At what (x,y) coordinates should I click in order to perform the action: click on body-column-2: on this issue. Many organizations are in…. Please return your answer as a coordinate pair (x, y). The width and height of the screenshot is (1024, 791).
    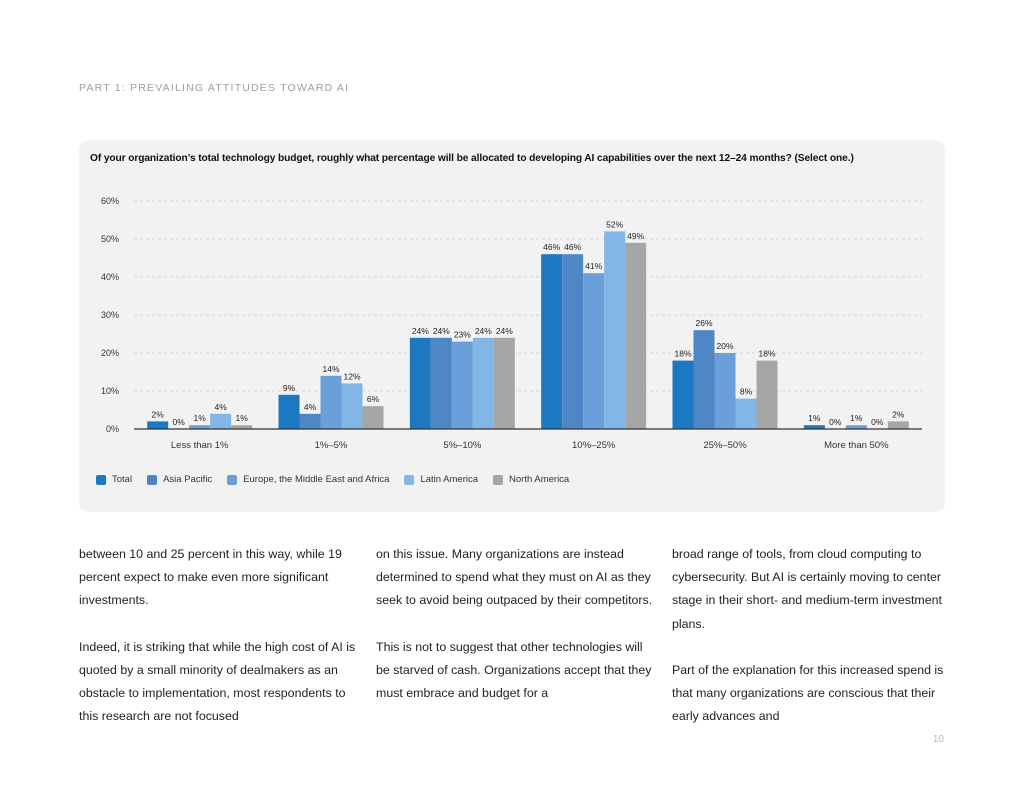
    Looking at the image, I should click on (516, 636).